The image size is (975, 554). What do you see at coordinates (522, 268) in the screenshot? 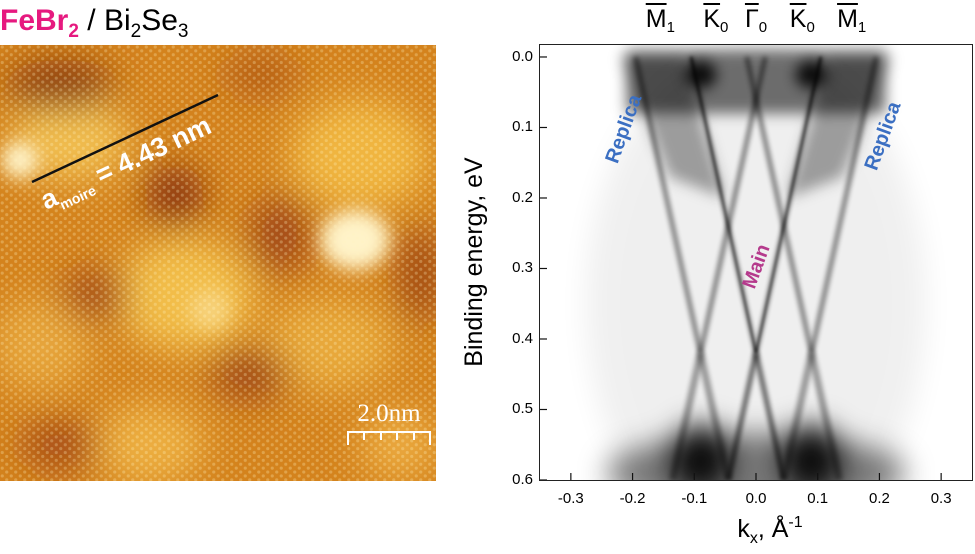
I see `y-tick-label: 0.3` at bounding box center [522, 268].